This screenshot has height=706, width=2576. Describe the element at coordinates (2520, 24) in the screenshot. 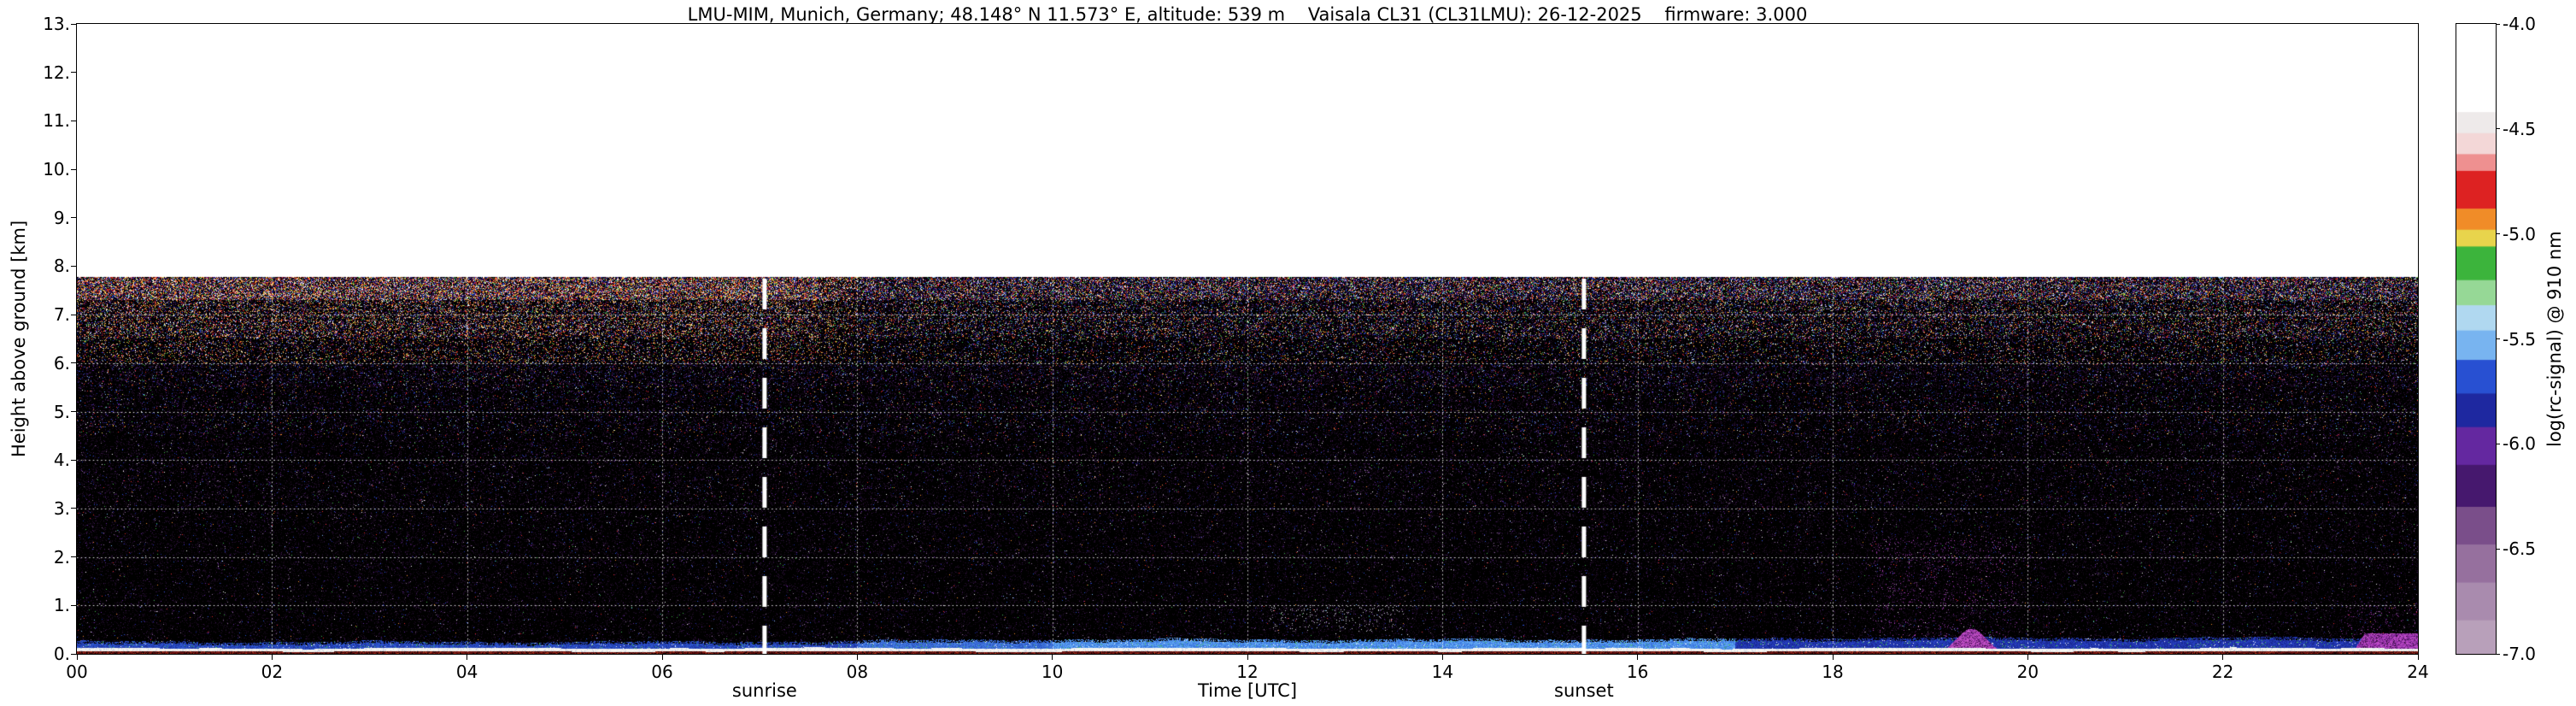

I see `colorbar-tick-label: -4.0` at that location.